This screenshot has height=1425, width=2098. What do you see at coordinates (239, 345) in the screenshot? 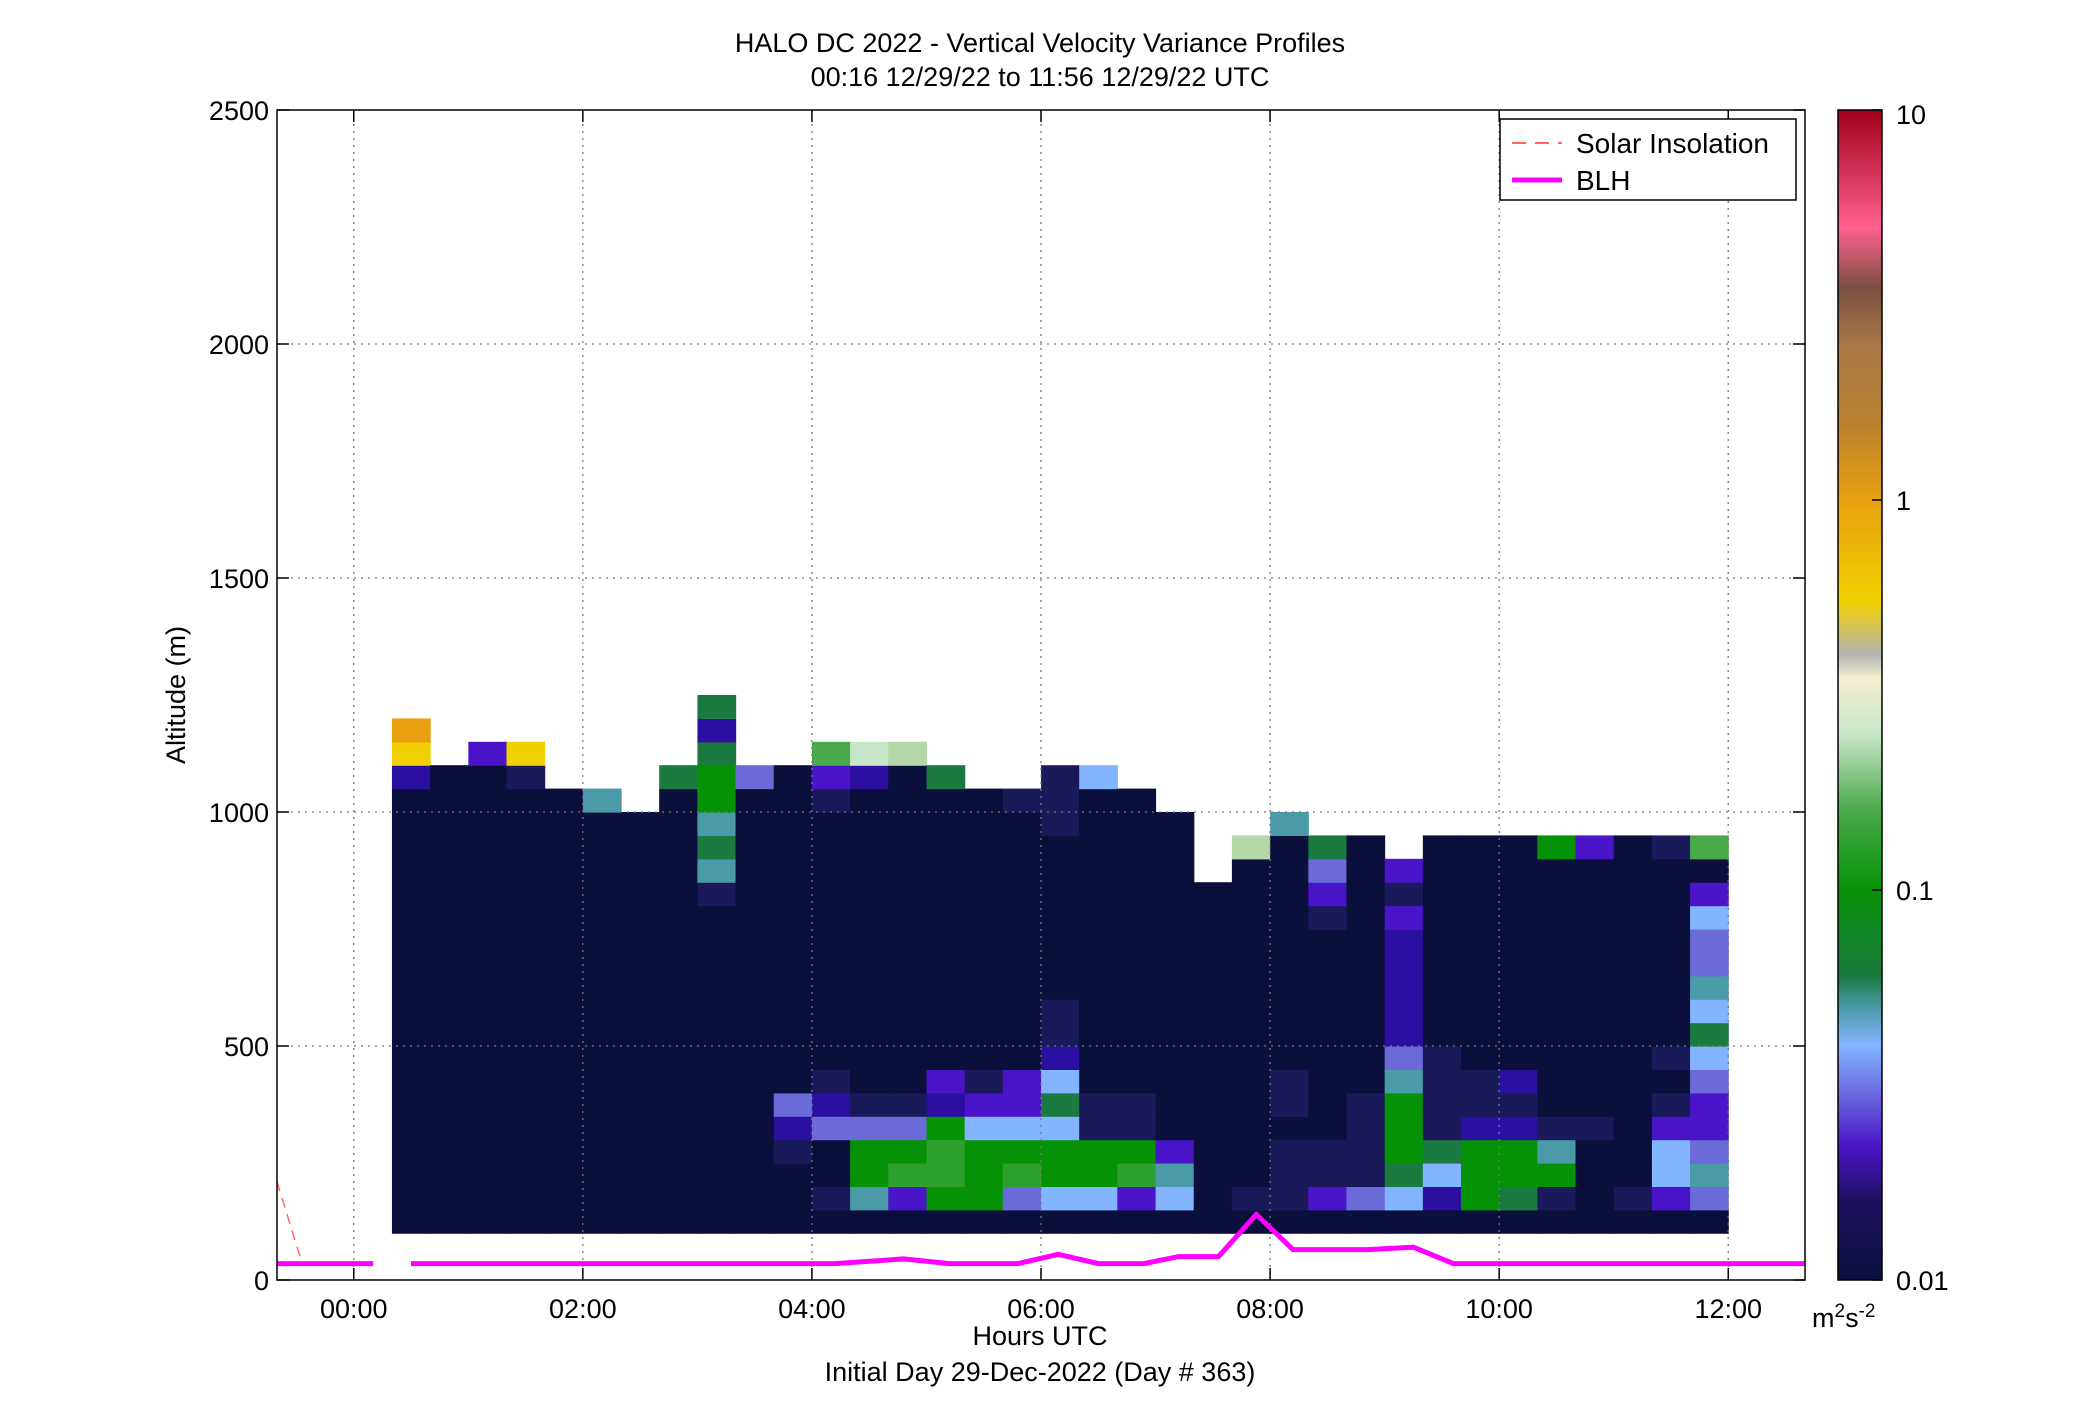
I see `y-tick-label: 2000` at bounding box center [239, 345].